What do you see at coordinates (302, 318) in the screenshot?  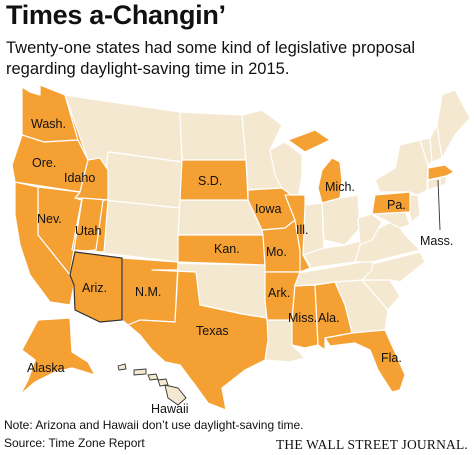 I see `label-miss: Miss.` at bounding box center [302, 318].